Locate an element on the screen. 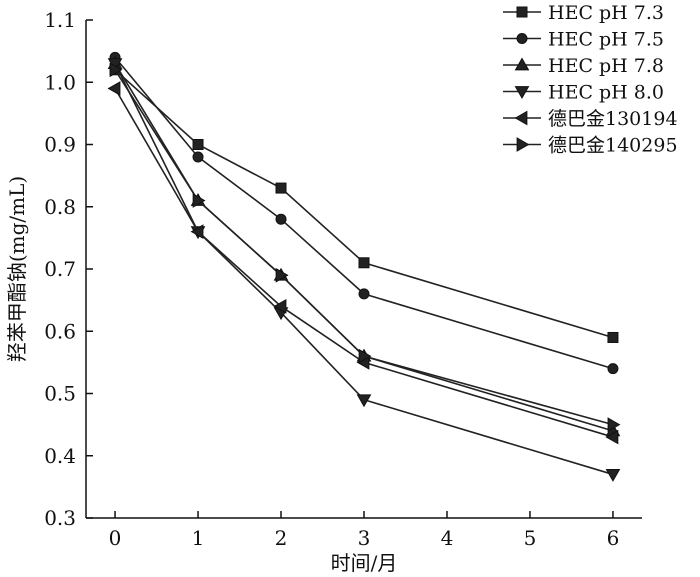 This screenshot has height=577, width=700. legend-label: HEC pH 7.8 is located at coordinates (606, 66).